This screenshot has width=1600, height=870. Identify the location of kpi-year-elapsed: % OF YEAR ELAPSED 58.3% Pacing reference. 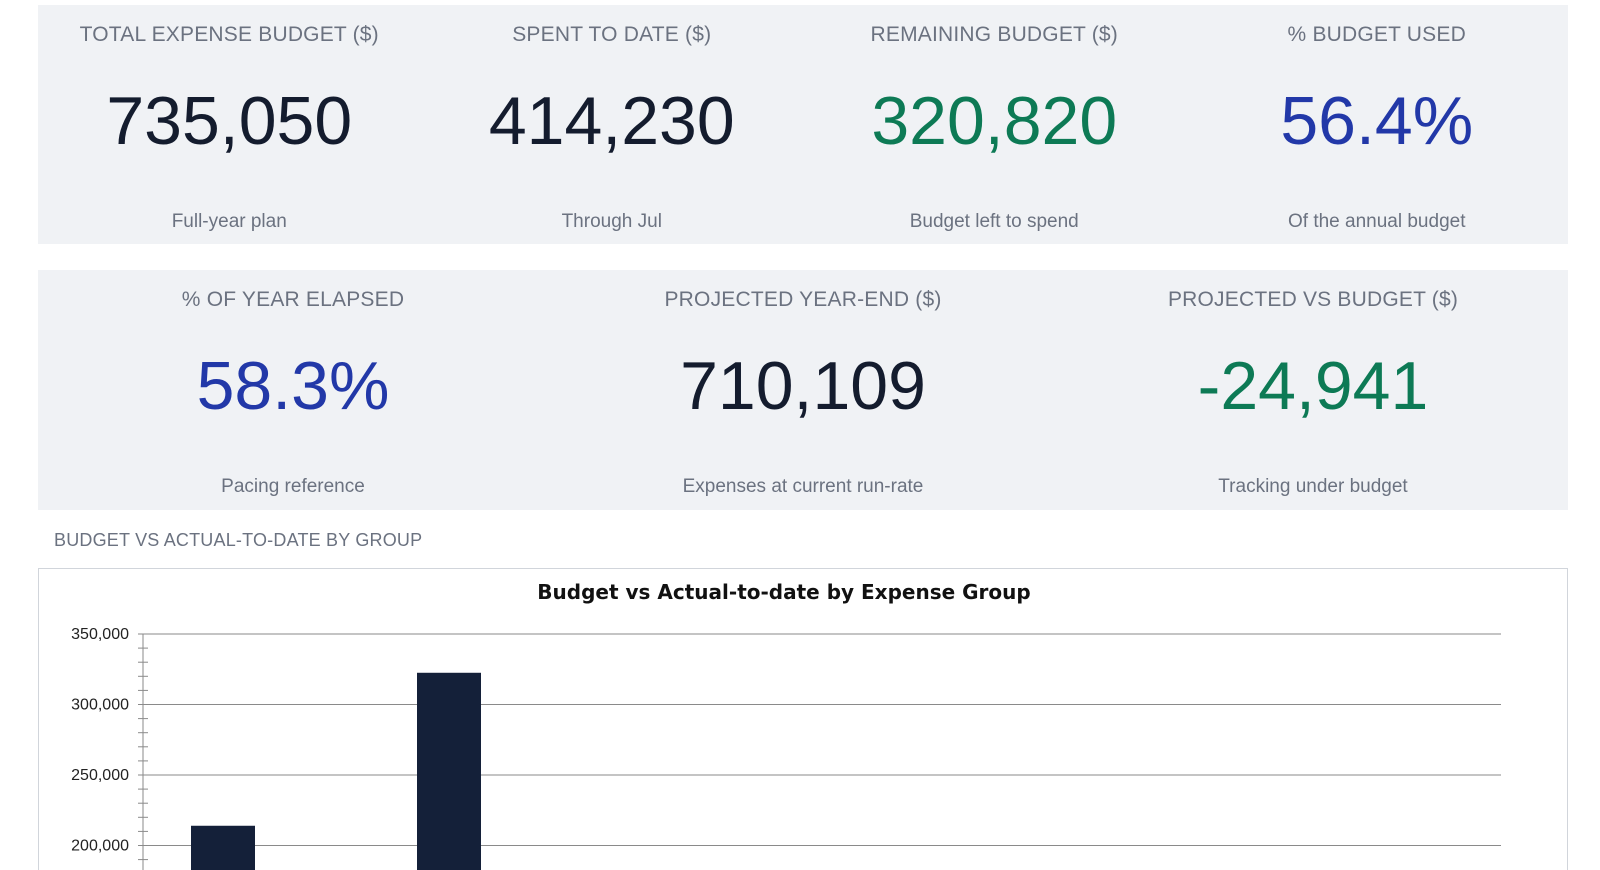
(293, 390).